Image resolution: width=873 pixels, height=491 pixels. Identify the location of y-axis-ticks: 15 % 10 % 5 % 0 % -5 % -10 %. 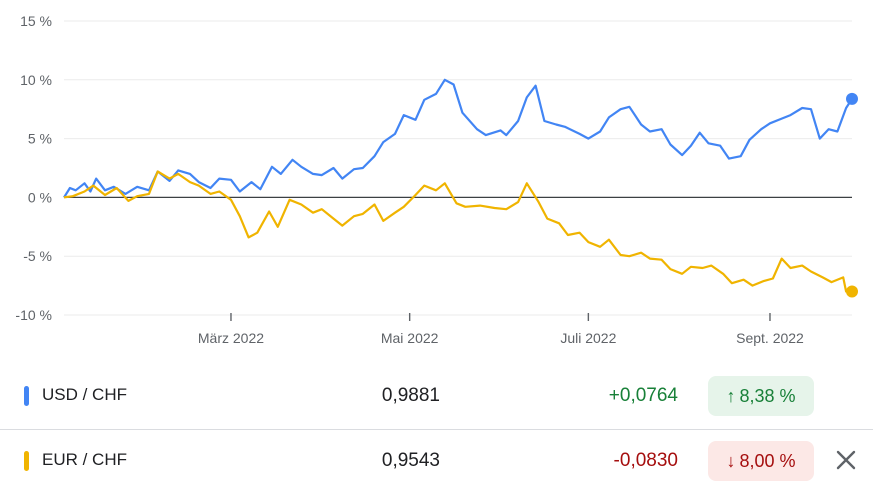
(33, 168).